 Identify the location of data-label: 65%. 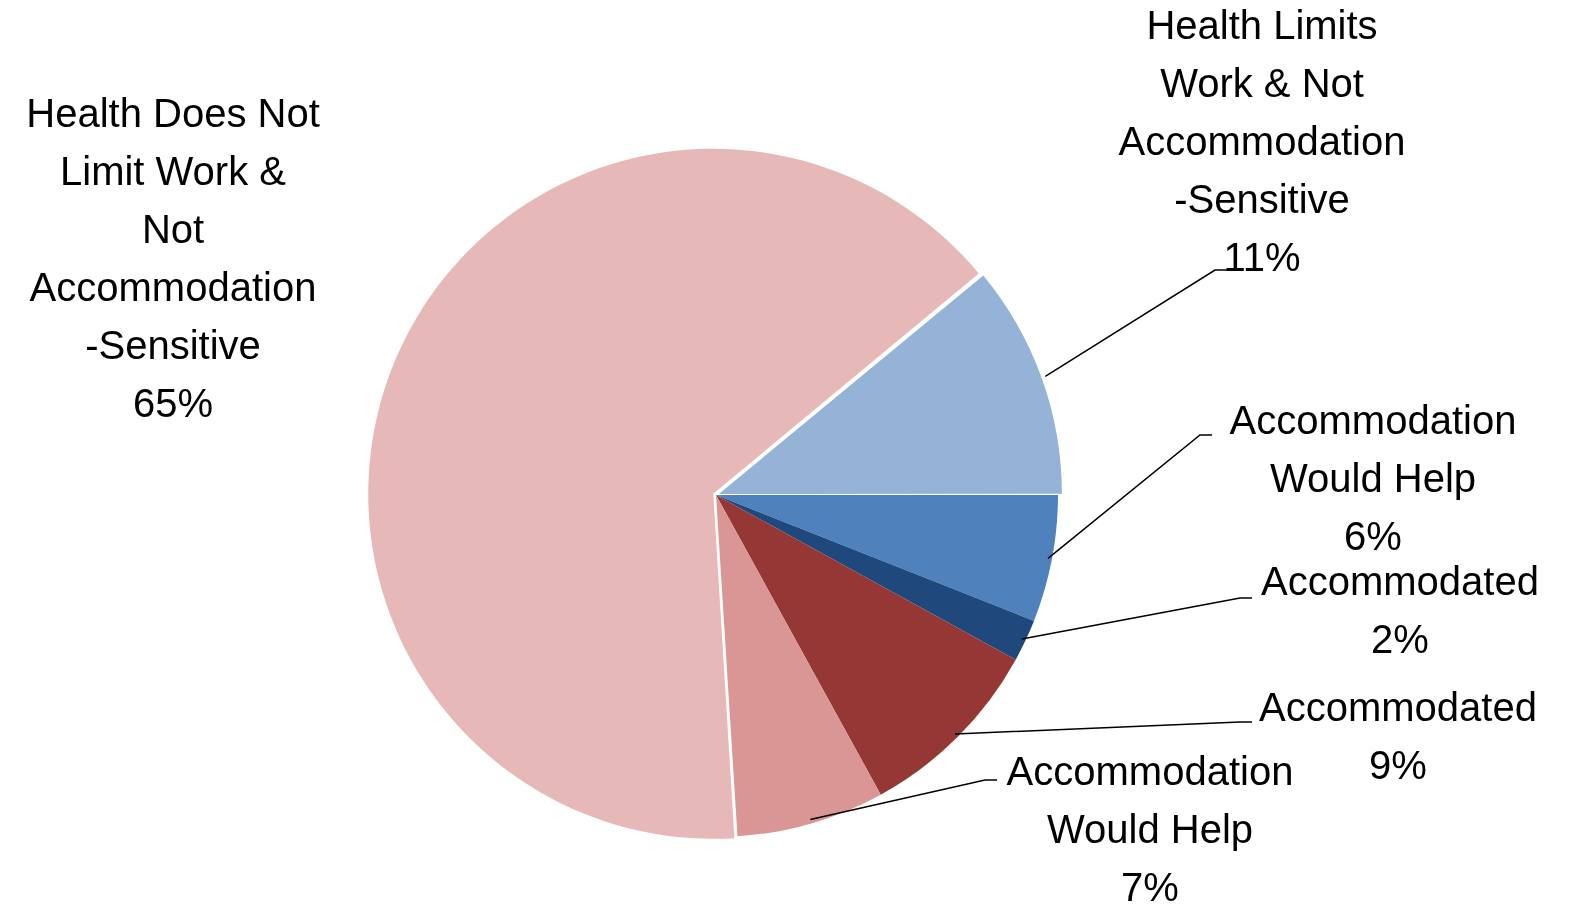
(173, 403).